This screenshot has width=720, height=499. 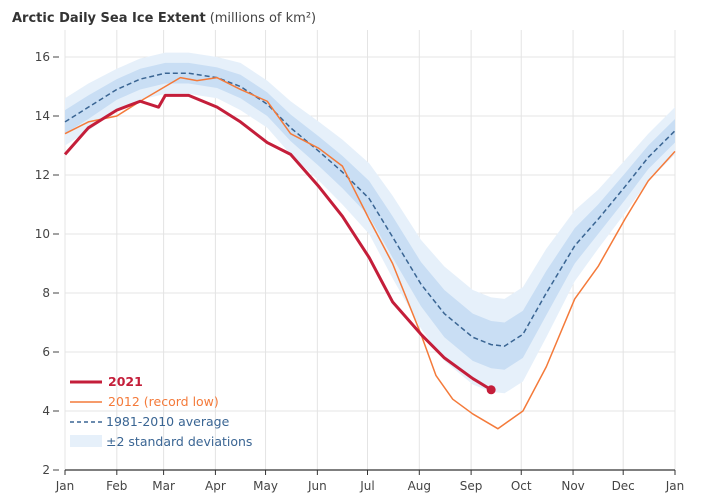 I want to click on legend-label-2021: 2021, so click(x=125, y=381).